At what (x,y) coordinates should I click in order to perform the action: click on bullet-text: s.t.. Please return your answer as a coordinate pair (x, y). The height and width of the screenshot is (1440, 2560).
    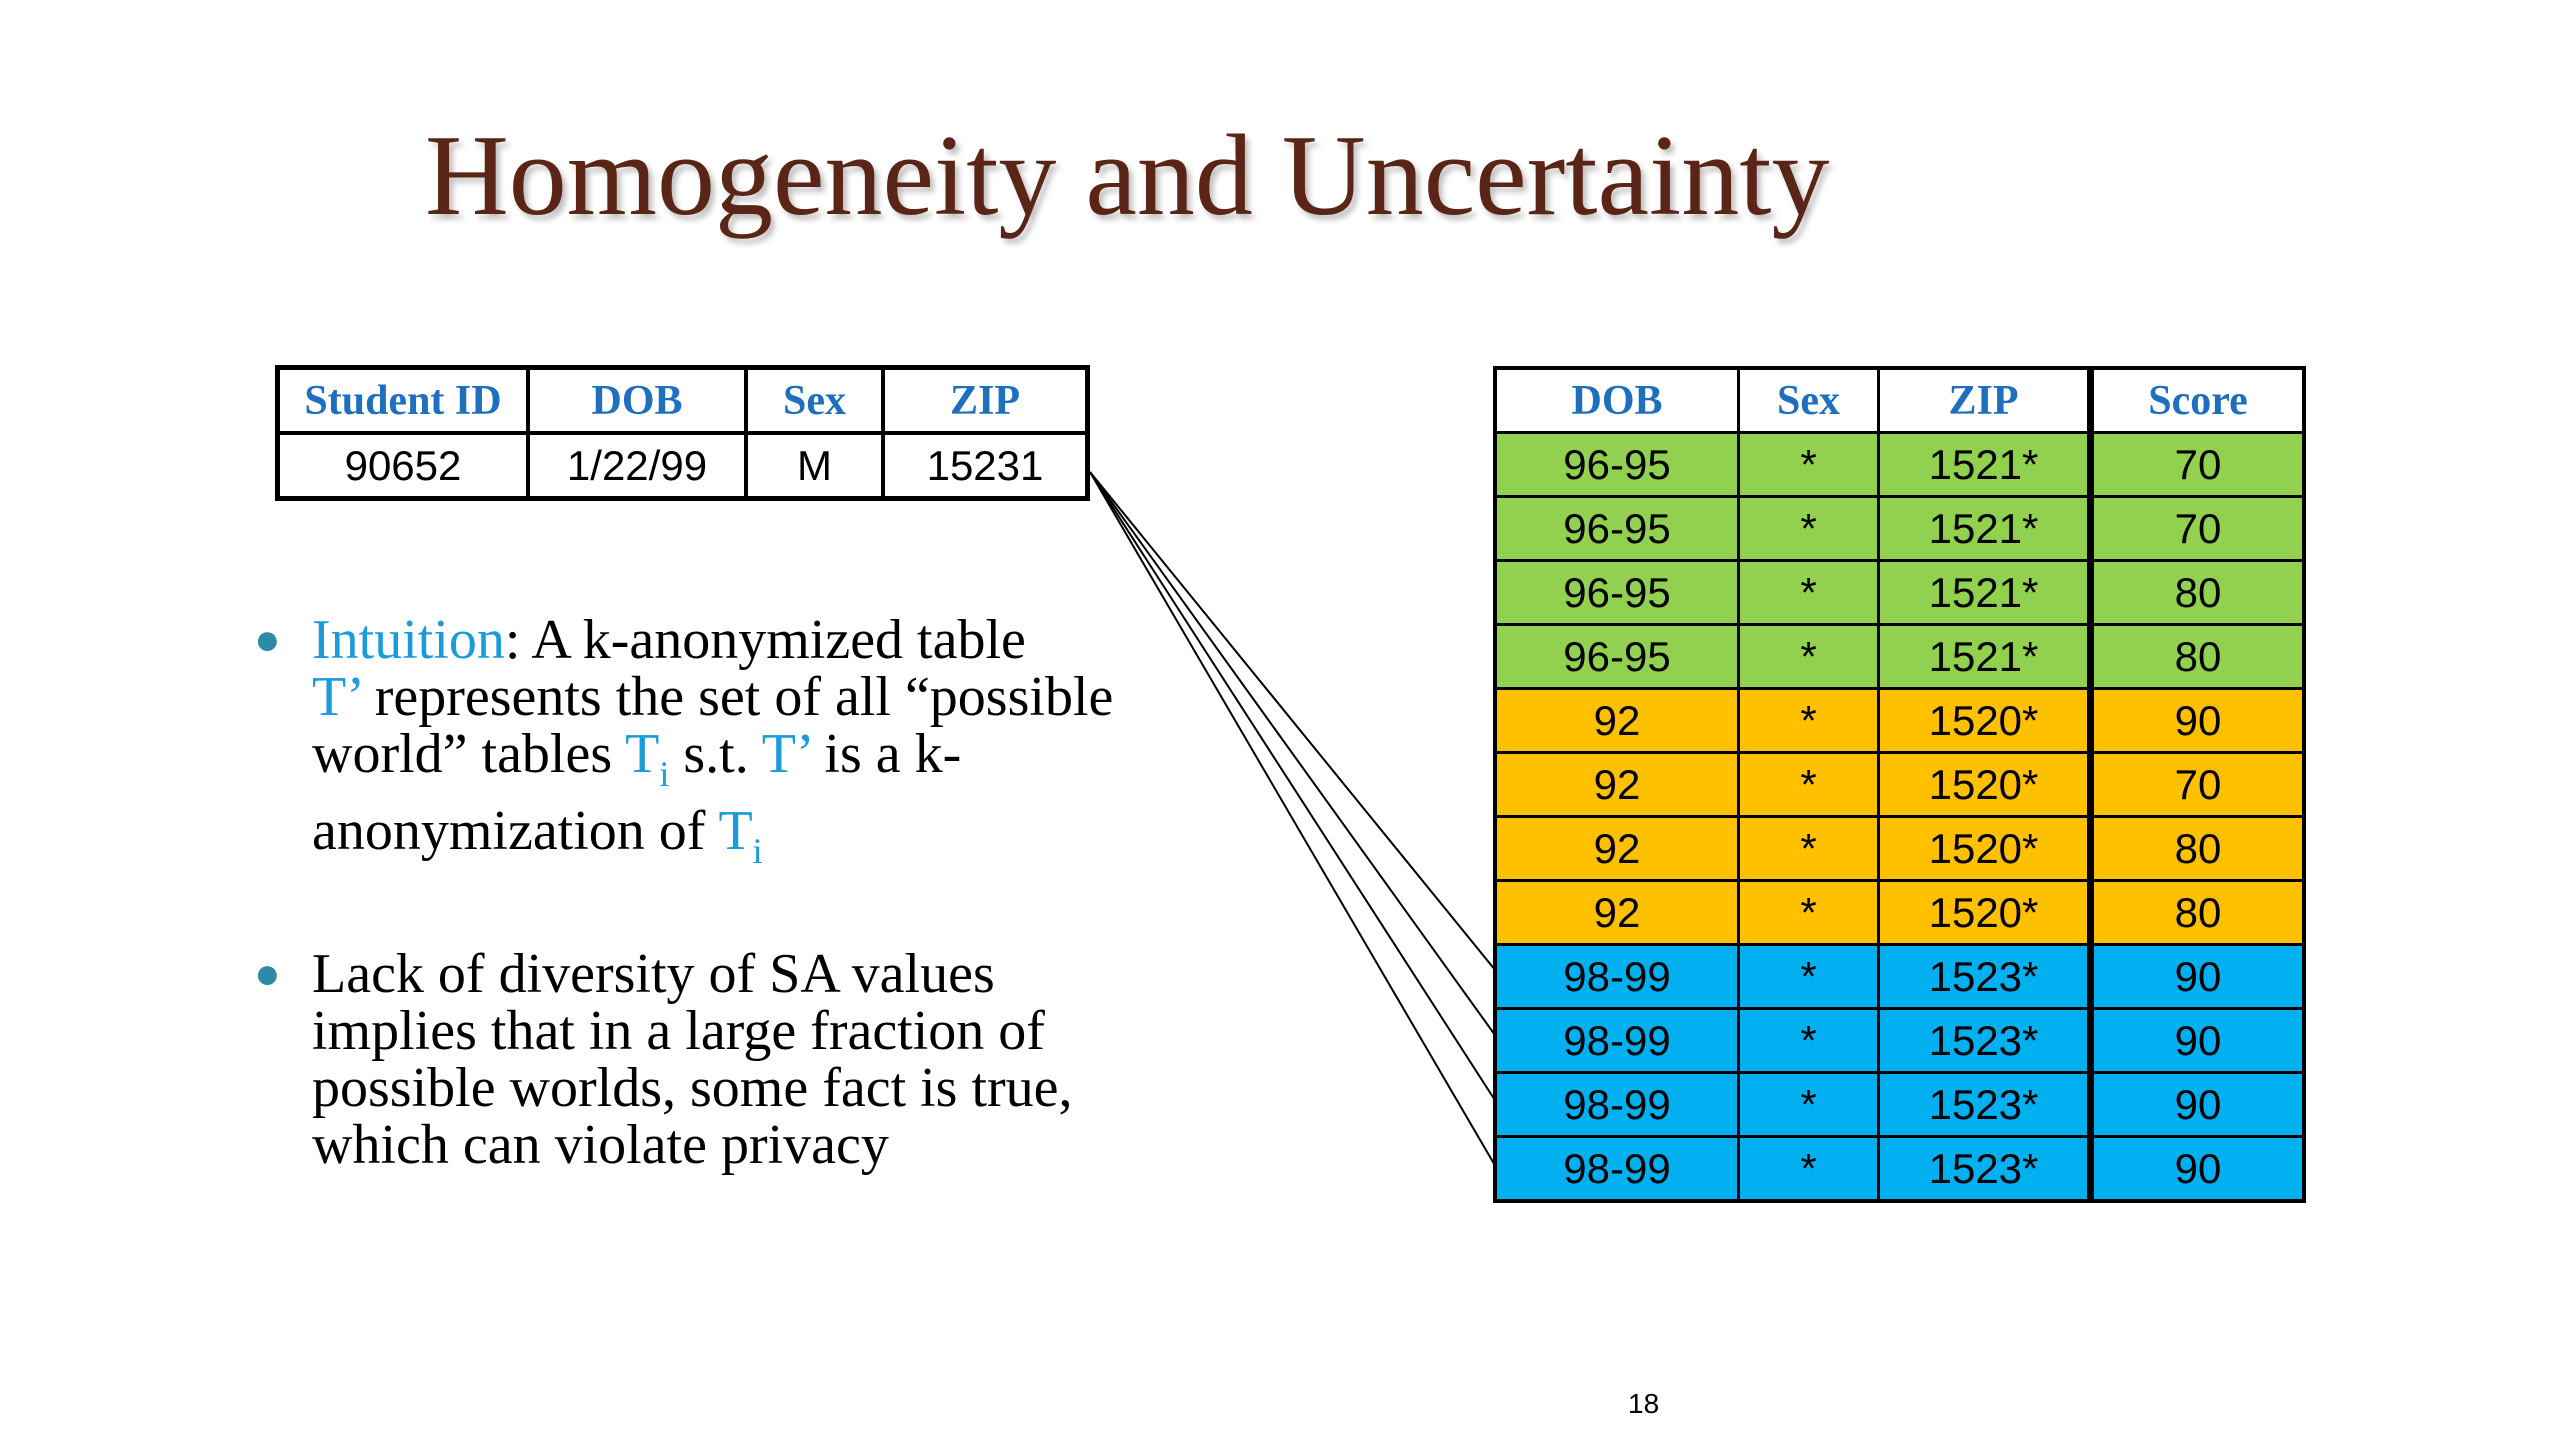
    Looking at the image, I should click on (715, 754).